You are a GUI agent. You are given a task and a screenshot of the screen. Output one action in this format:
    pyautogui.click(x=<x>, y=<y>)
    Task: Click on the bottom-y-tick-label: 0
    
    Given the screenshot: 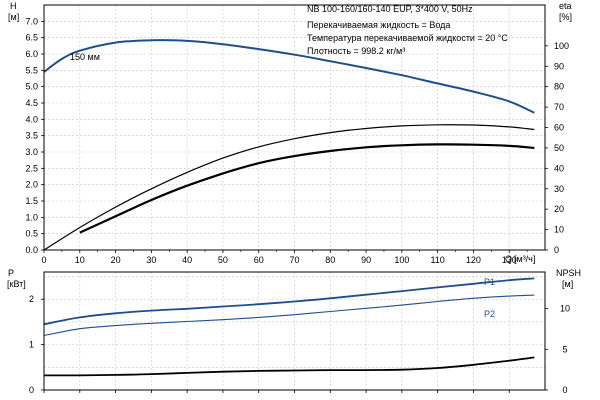 What is the action you would take?
    pyautogui.click(x=31, y=390)
    